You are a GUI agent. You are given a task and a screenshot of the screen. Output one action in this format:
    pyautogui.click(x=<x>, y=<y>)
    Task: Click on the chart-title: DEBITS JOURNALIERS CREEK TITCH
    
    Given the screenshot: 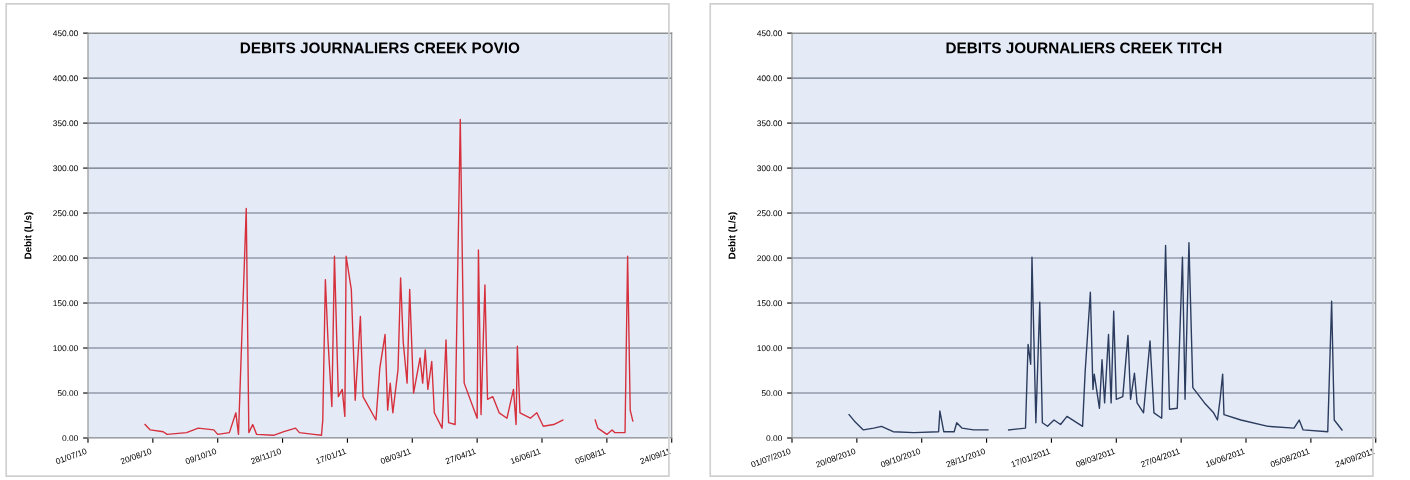 What is the action you would take?
    pyautogui.click(x=1084, y=48)
    